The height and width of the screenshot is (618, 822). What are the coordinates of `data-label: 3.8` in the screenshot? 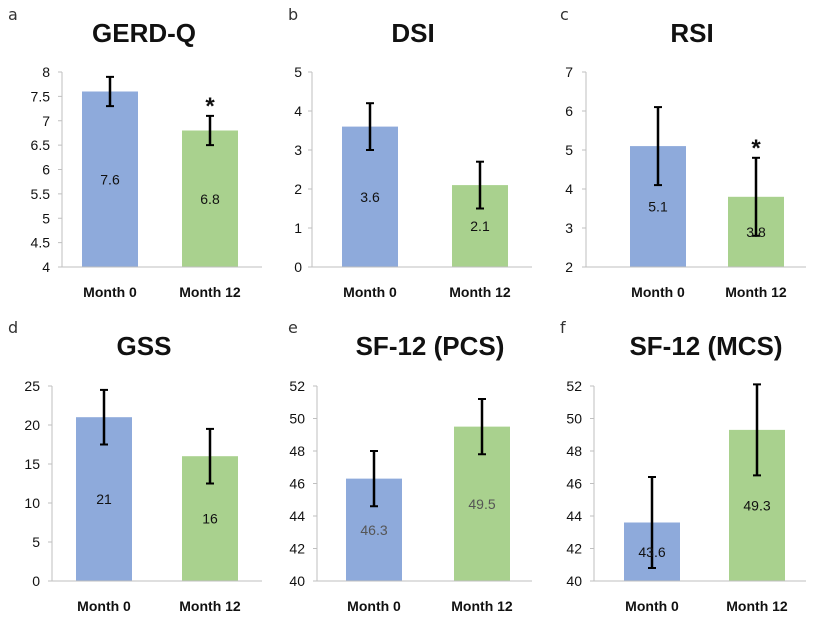 It's located at (756, 232).